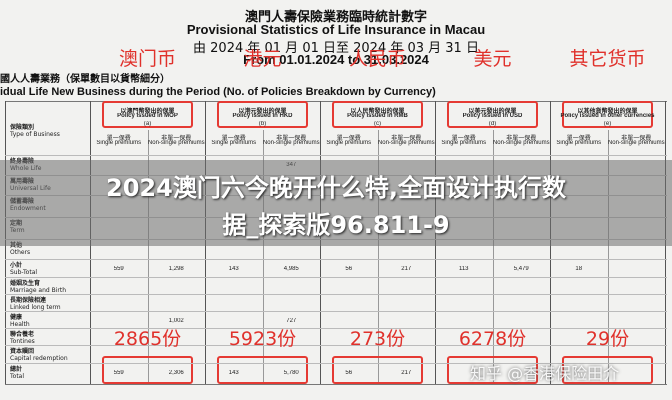  I want to click on row-label-en: Linked long term, so click(35, 307).